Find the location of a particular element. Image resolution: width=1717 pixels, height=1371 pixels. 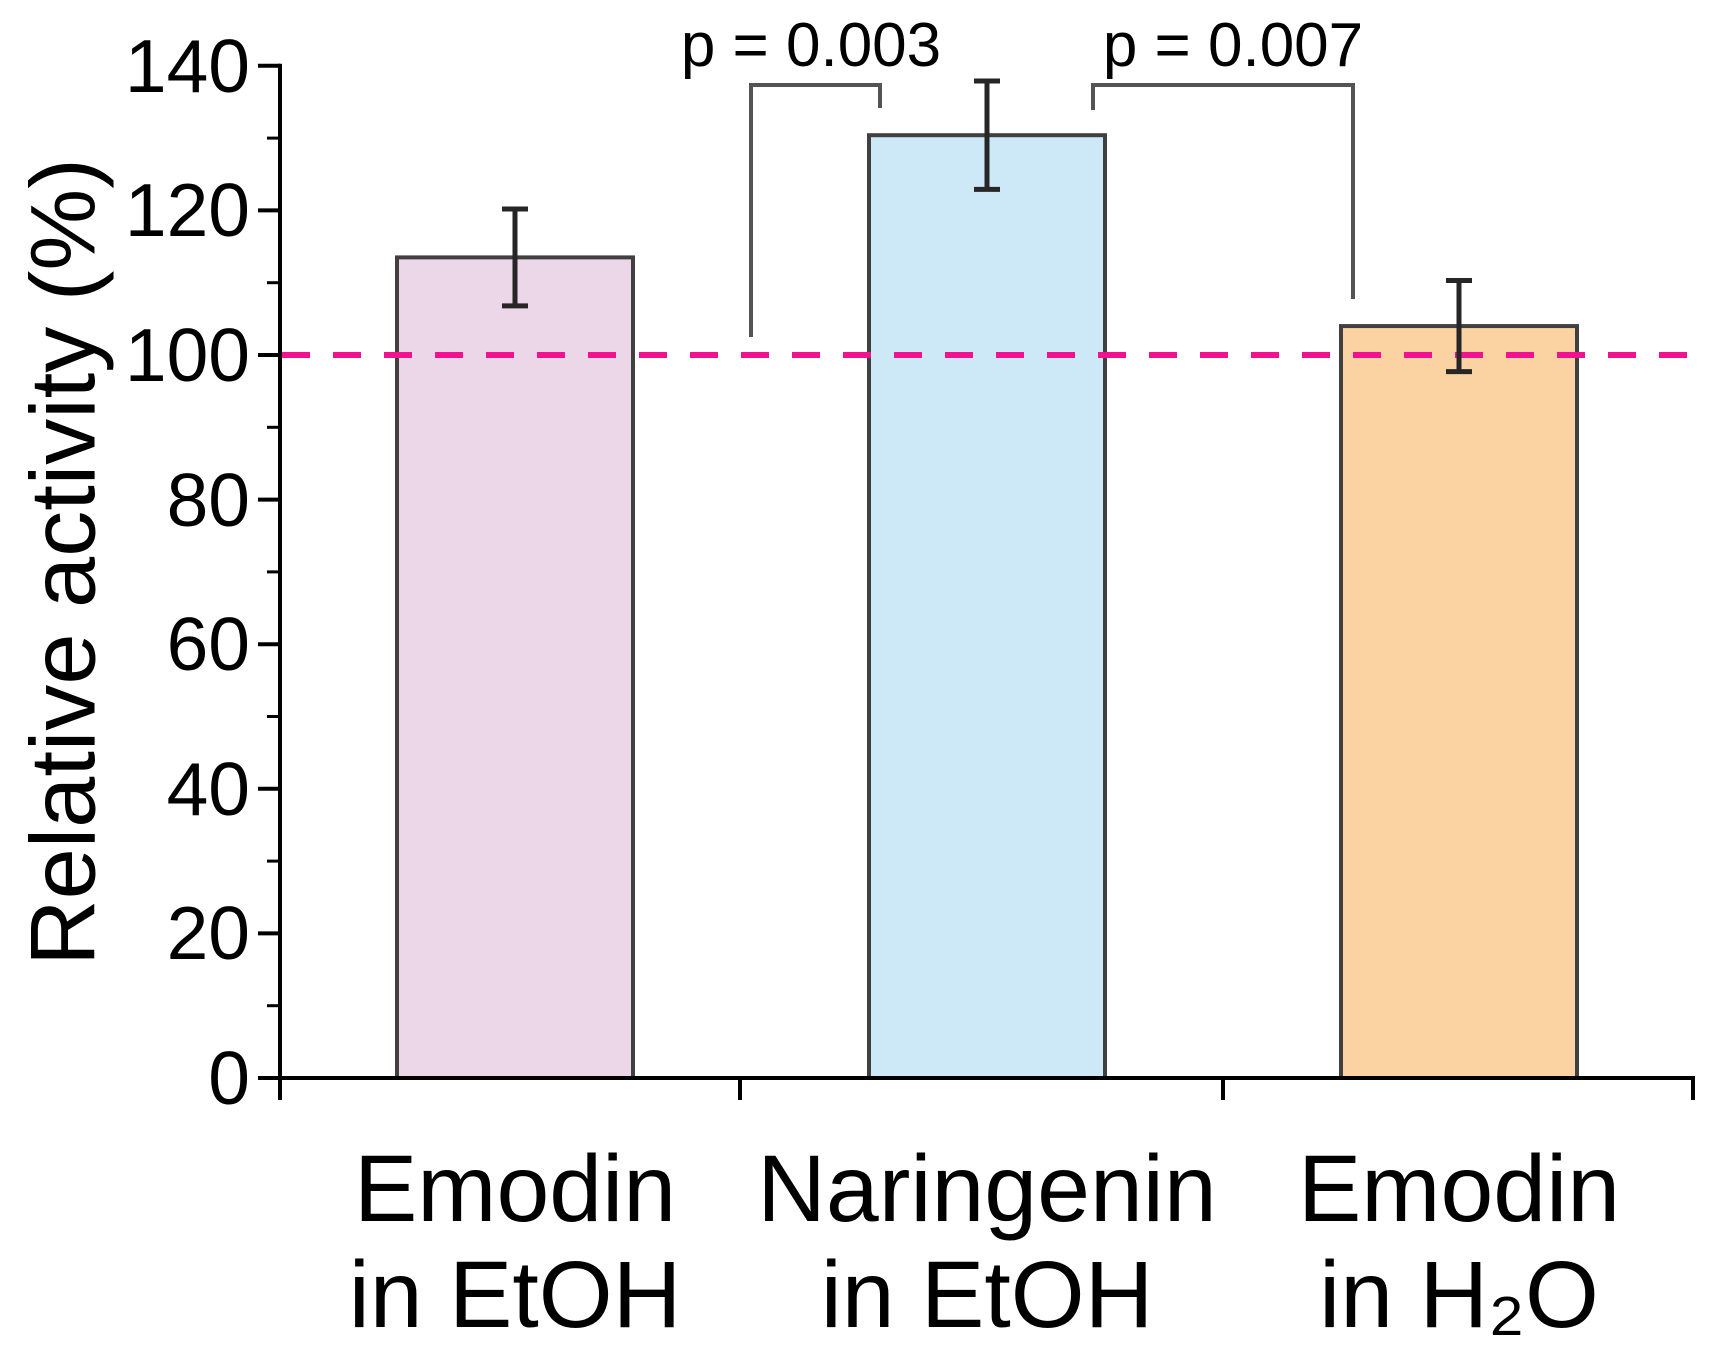

y-tick-label-60: 60 is located at coordinates (208, 644).